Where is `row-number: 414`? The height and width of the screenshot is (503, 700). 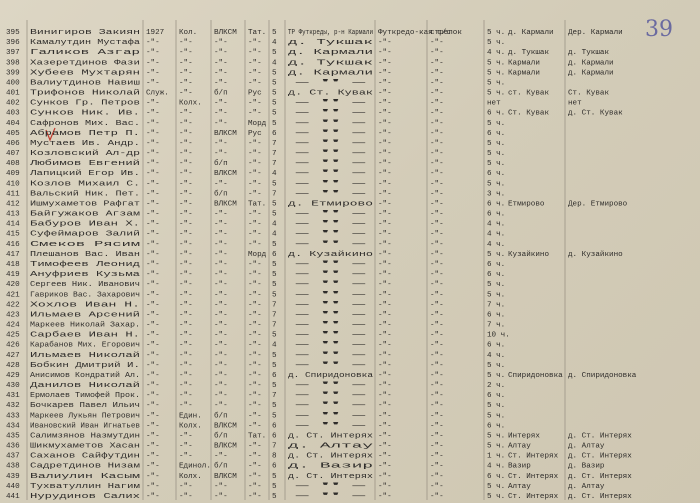 row-number: 414 is located at coordinates (13, 225).